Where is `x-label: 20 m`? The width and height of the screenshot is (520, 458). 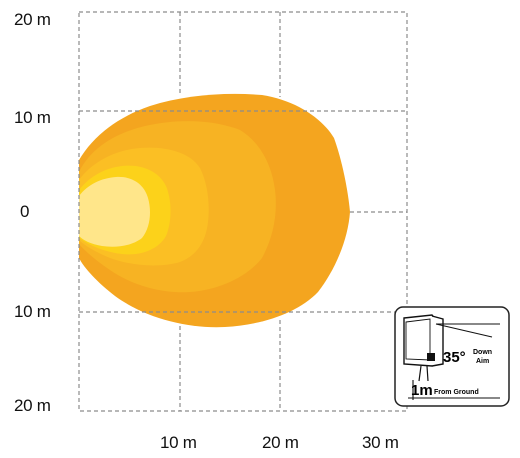
x-label: 20 m is located at coordinates (280, 442).